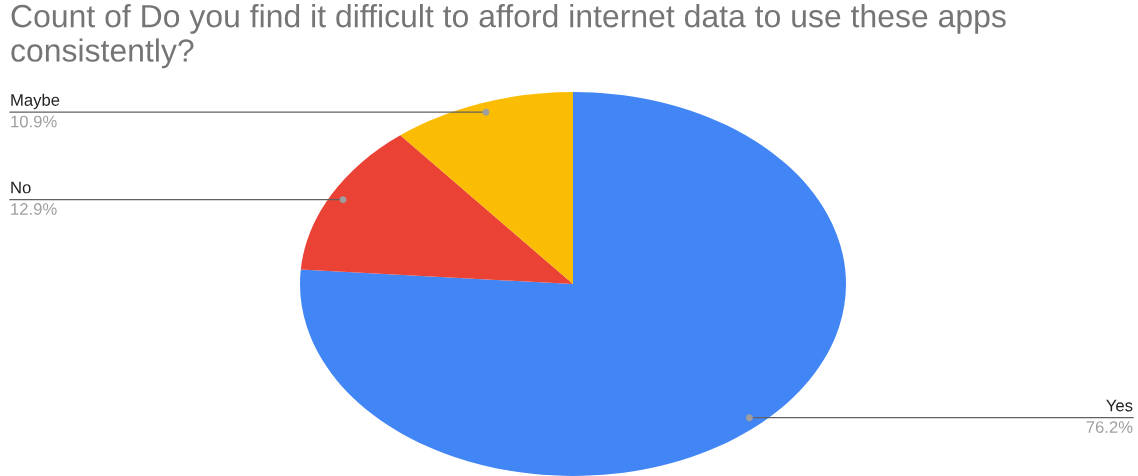 Image resolution: width=1138 pixels, height=476 pixels. Describe the element at coordinates (34, 121) in the screenshot. I see `data-label: 10.9%` at that location.